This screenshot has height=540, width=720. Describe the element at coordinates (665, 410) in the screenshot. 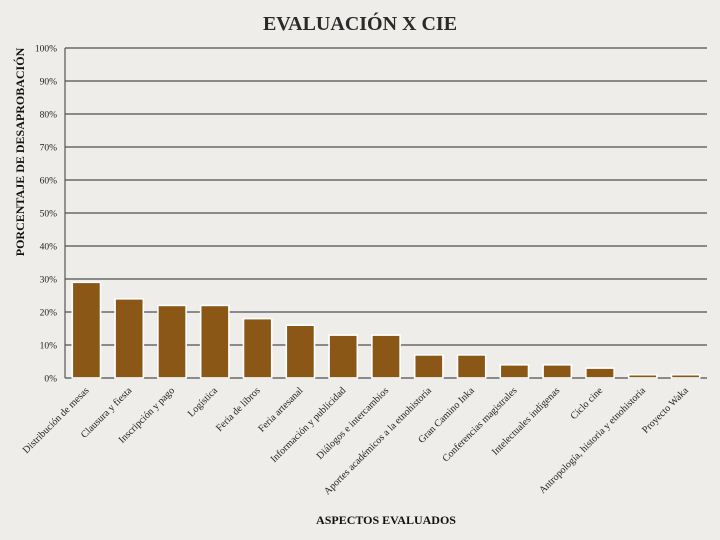

I see `x-tick-label: Proyecto Waka` at that location.